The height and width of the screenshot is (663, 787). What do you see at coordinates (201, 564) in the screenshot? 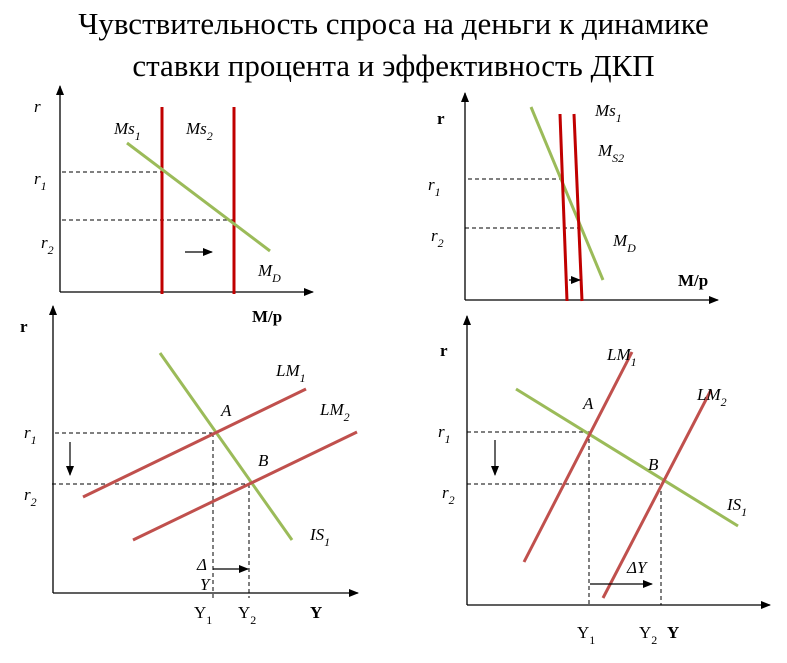
I see `delta-label: Δ` at bounding box center [201, 564].